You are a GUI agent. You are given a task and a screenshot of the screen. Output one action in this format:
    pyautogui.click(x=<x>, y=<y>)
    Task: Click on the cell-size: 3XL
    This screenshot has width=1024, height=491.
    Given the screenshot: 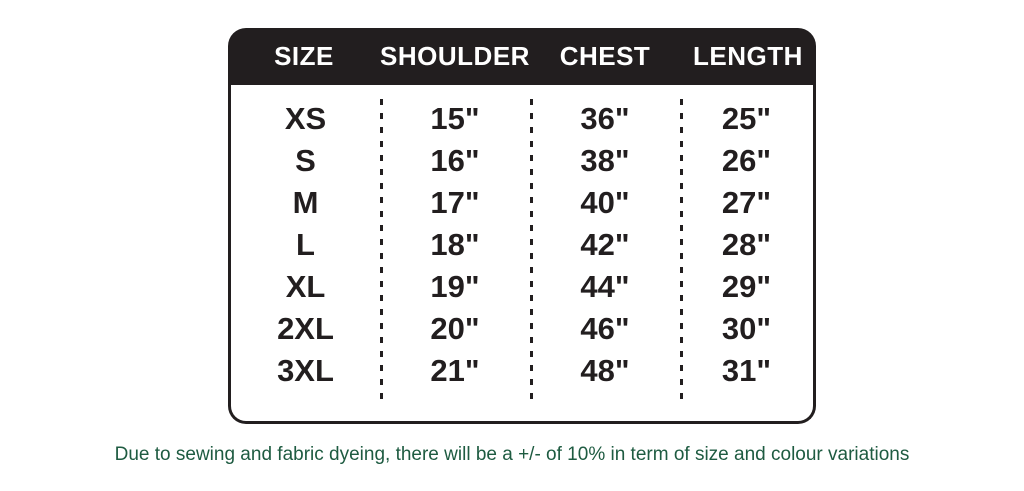 What is the action you would take?
    pyautogui.click(x=305, y=370)
    